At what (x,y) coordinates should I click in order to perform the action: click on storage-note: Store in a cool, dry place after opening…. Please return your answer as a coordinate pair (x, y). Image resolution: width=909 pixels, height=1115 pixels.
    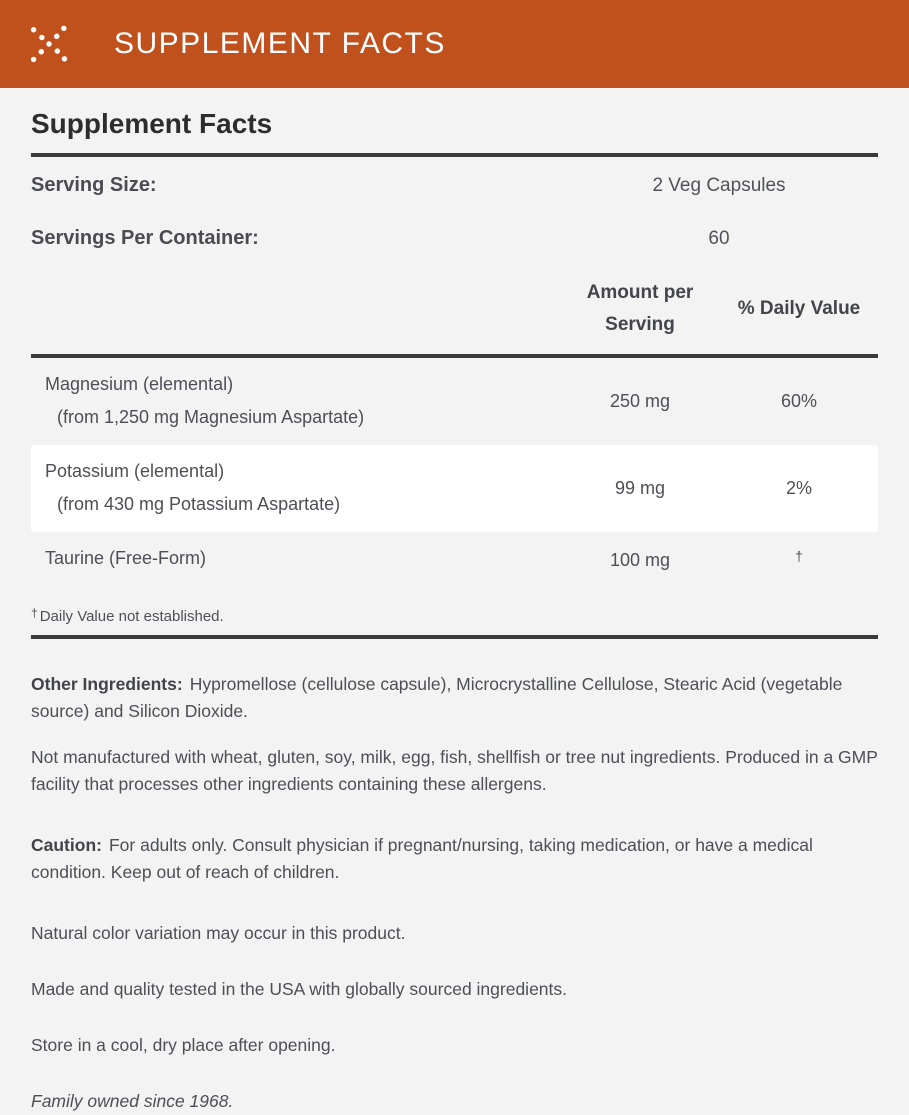
    Looking at the image, I should click on (183, 1045).